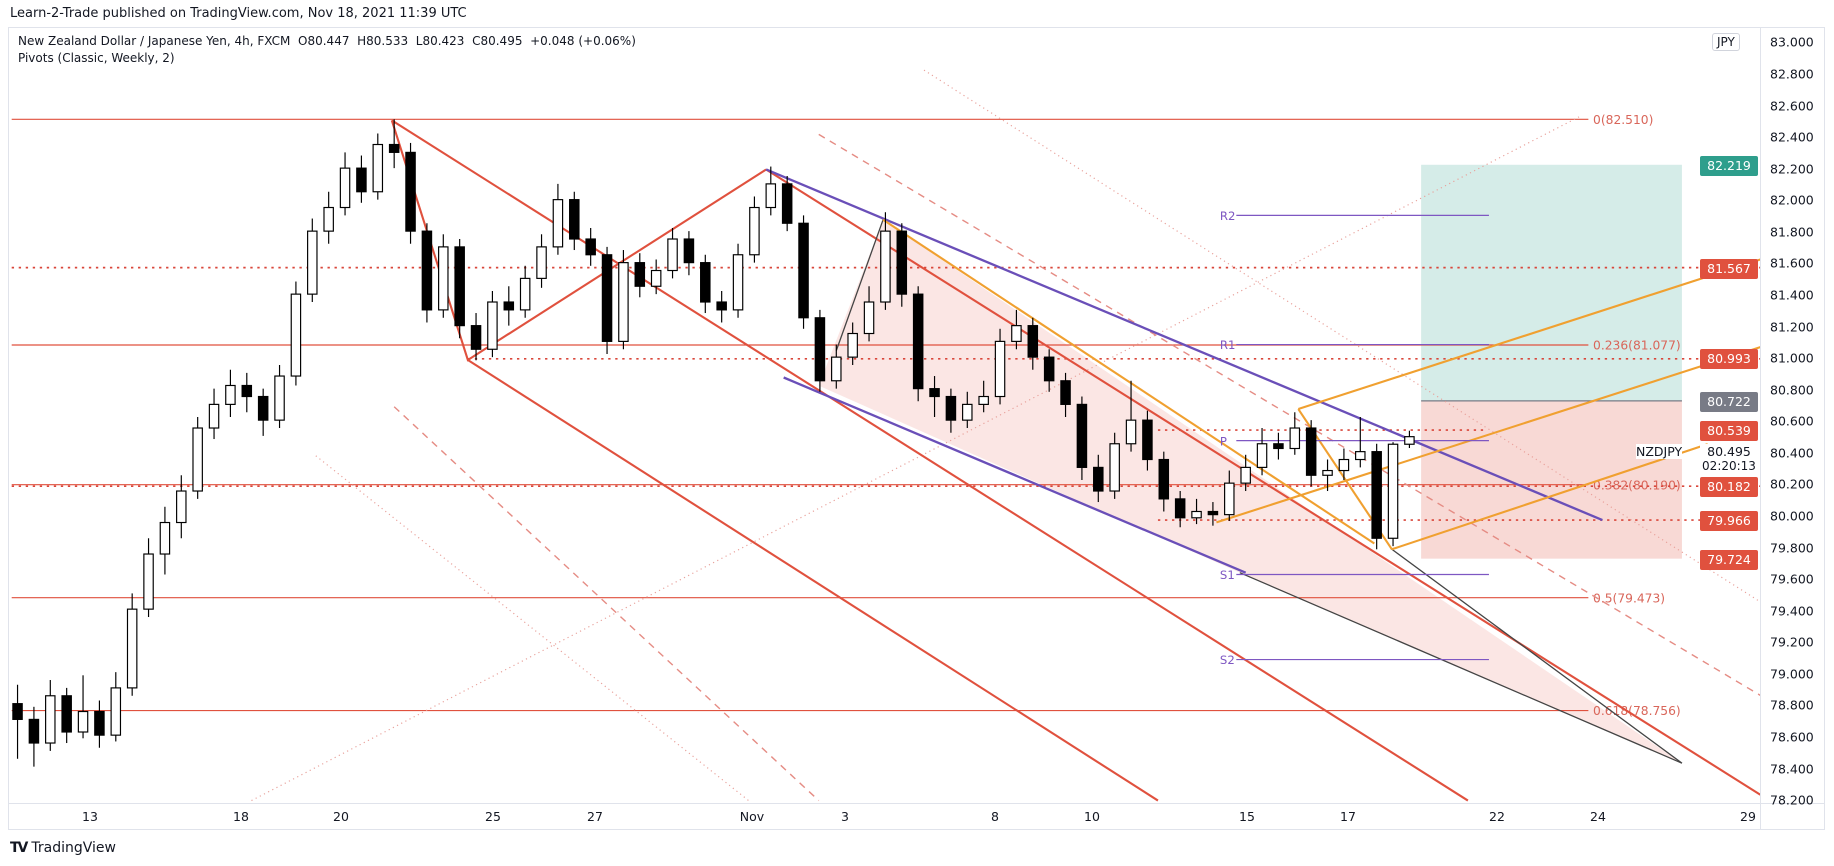  What do you see at coordinates (1228, 216) in the screenshot?
I see `pivot-label: R2` at bounding box center [1228, 216].